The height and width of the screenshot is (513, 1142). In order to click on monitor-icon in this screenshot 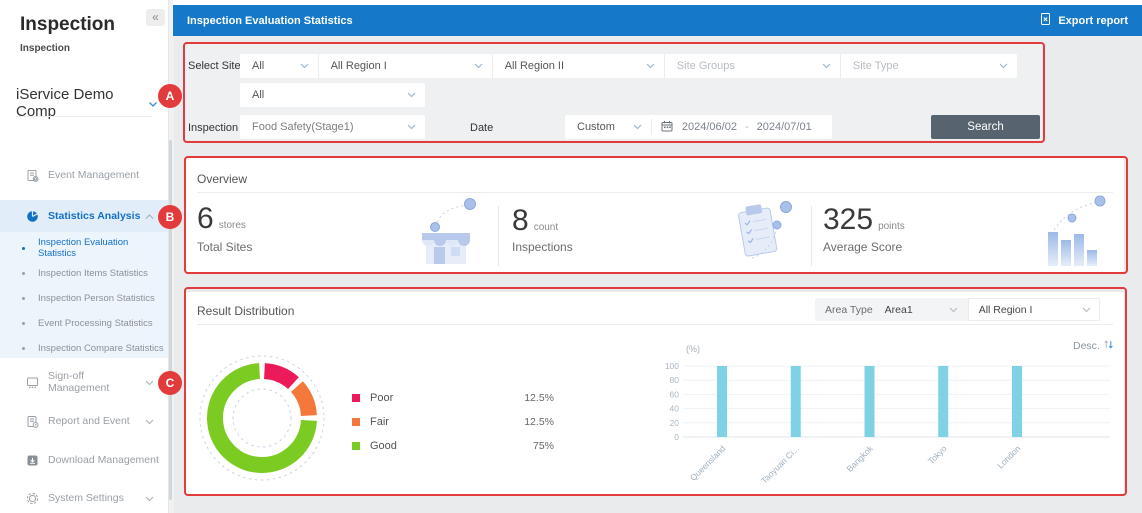, I will do `click(32, 382)`.